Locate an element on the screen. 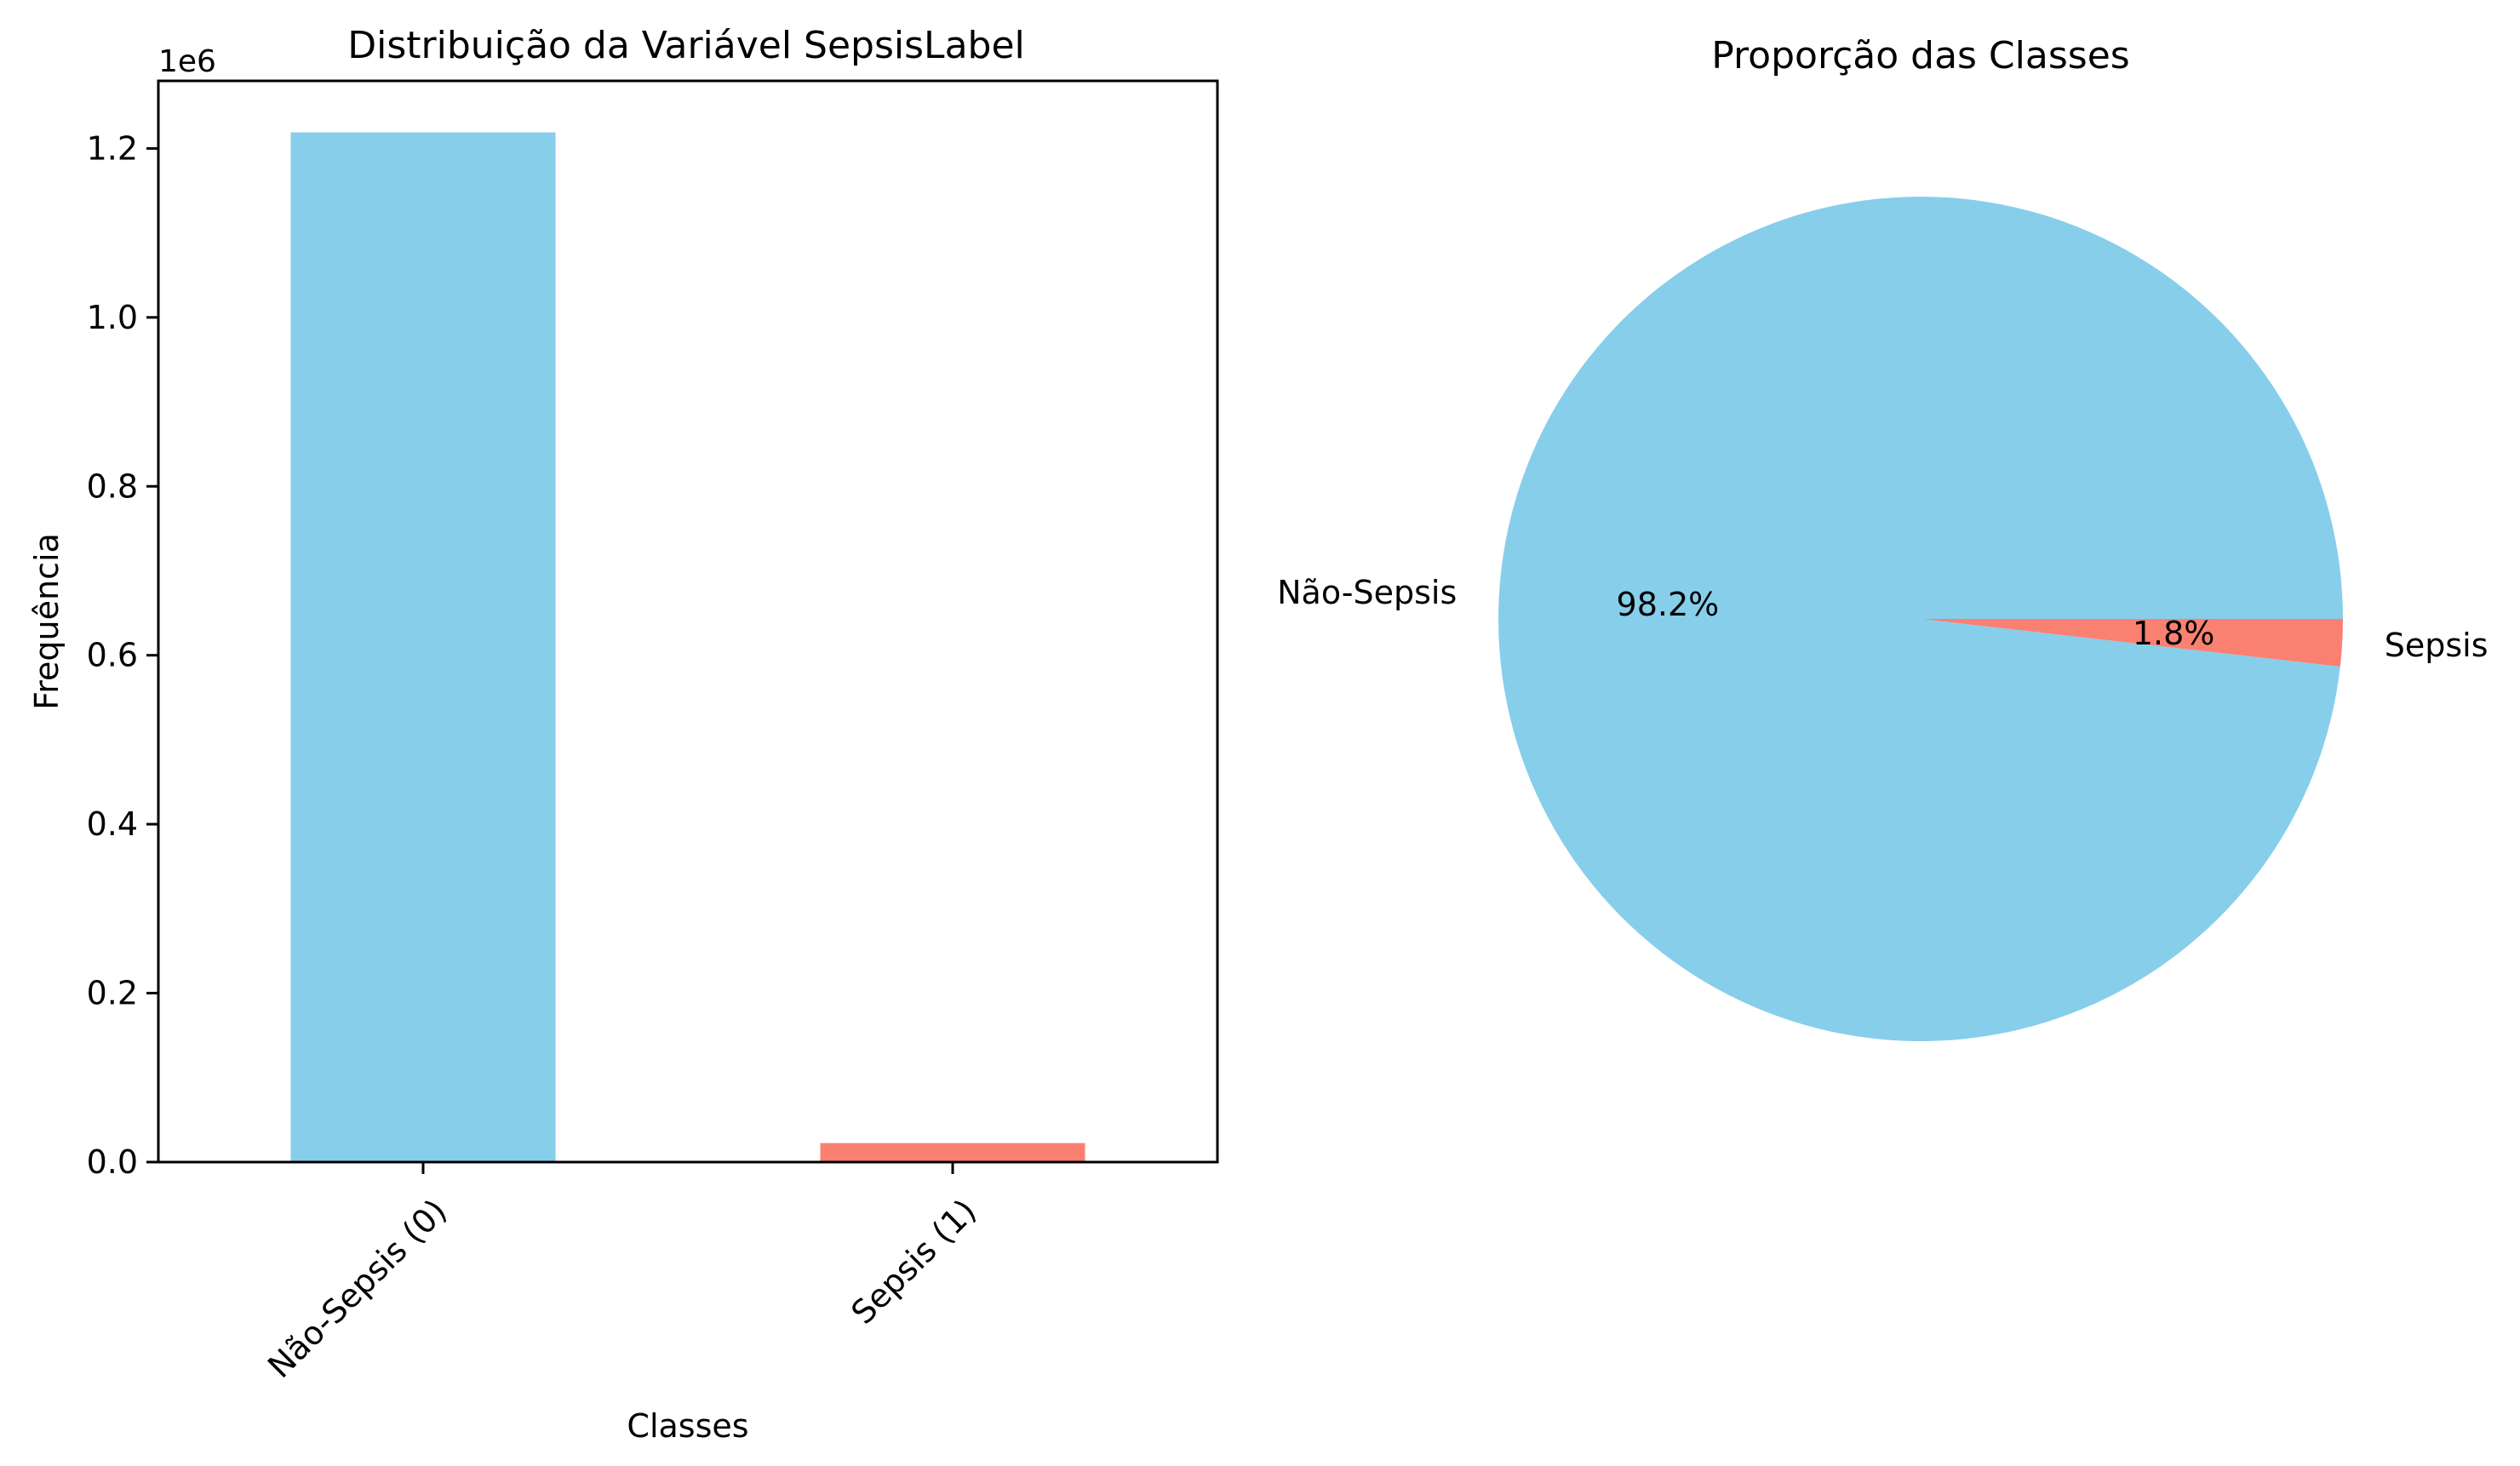 The width and height of the screenshot is (2520, 1466). pie-percent-label: 1.8% is located at coordinates (2174, 633).